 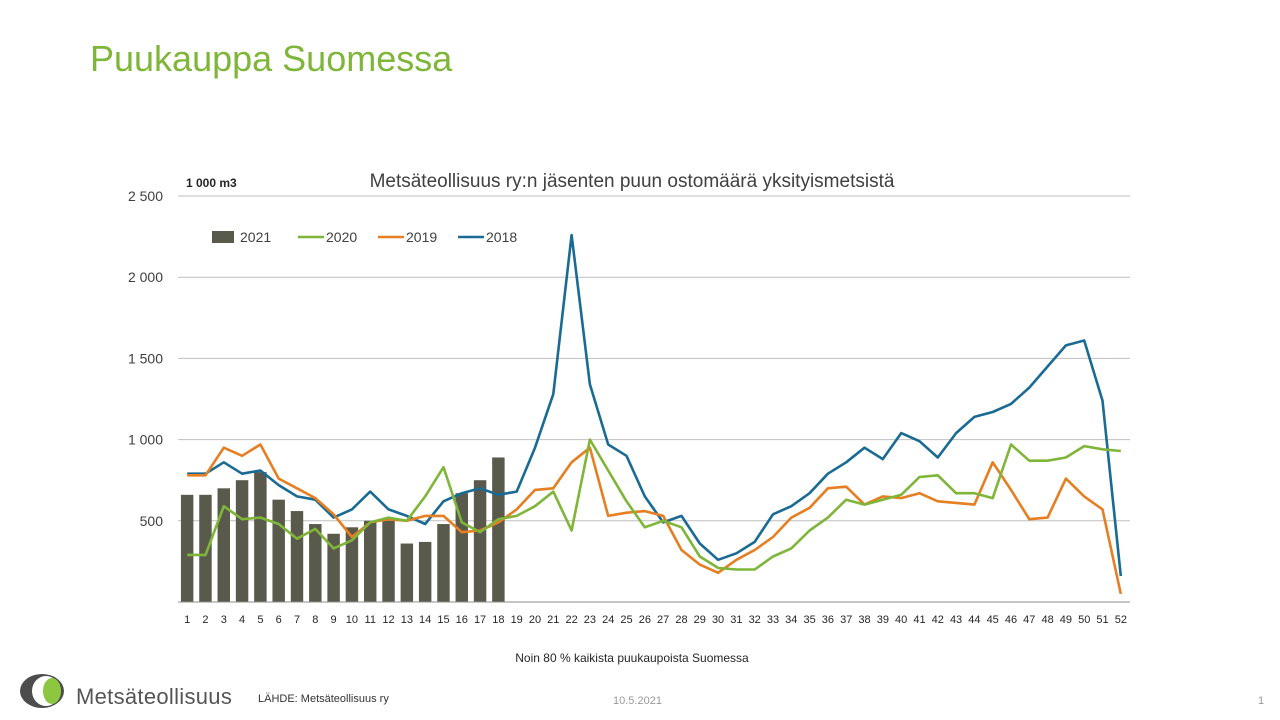 I want to click on x-tick-label: 49, so click(x=1066, y=620).